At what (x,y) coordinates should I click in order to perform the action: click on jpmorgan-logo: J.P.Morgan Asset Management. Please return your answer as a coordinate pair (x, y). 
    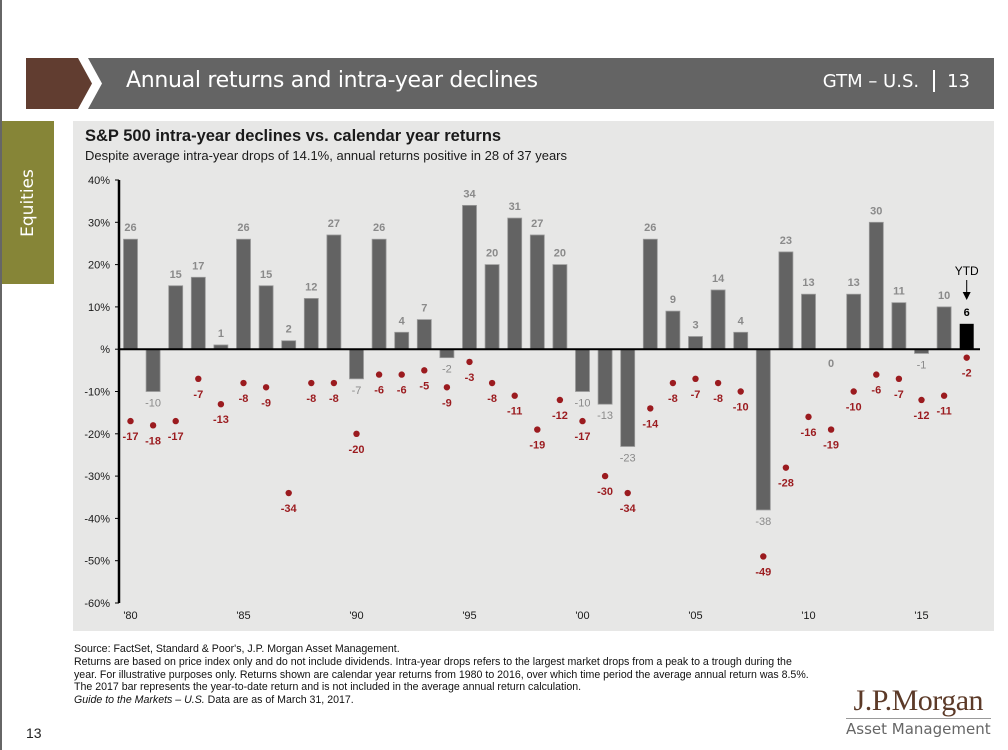
    Looking at the image, I should click on (918, 712).